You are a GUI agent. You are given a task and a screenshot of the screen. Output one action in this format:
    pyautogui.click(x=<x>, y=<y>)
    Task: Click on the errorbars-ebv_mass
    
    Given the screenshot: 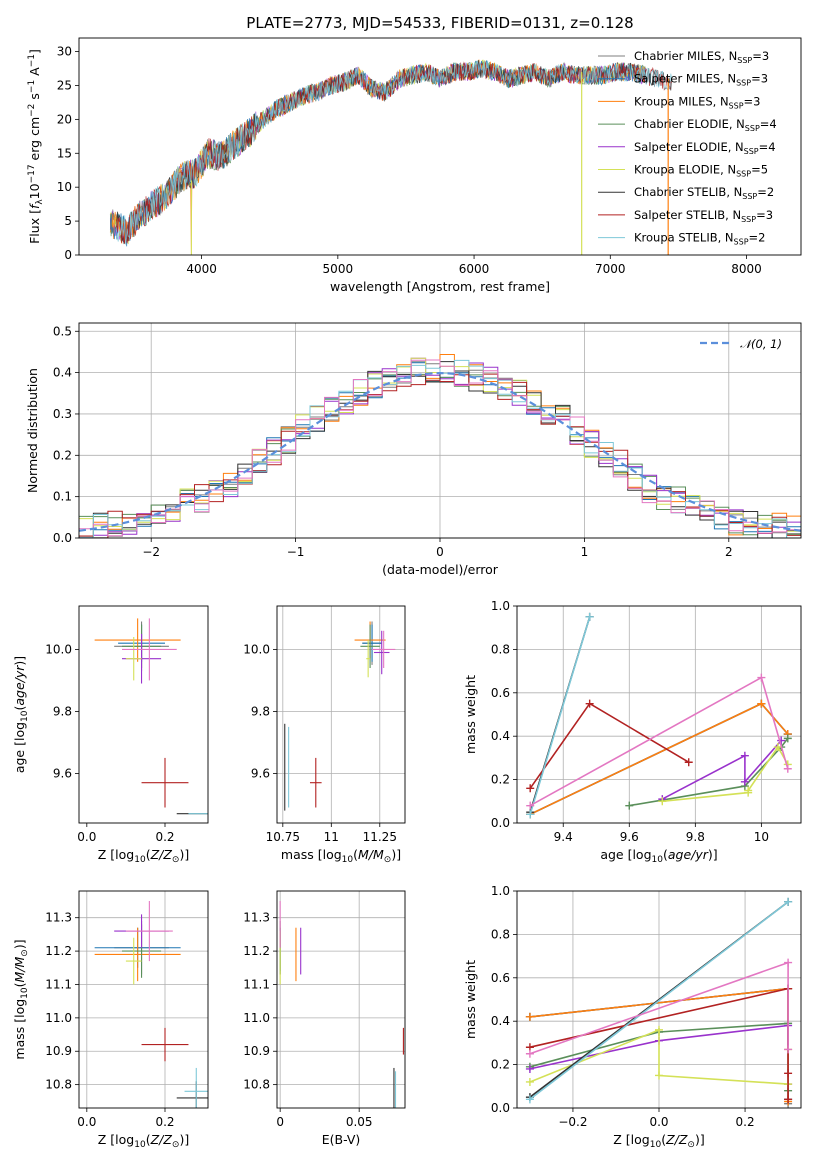 What is the action you would take?
    pyautogui.click(x=341, y=1004)
    